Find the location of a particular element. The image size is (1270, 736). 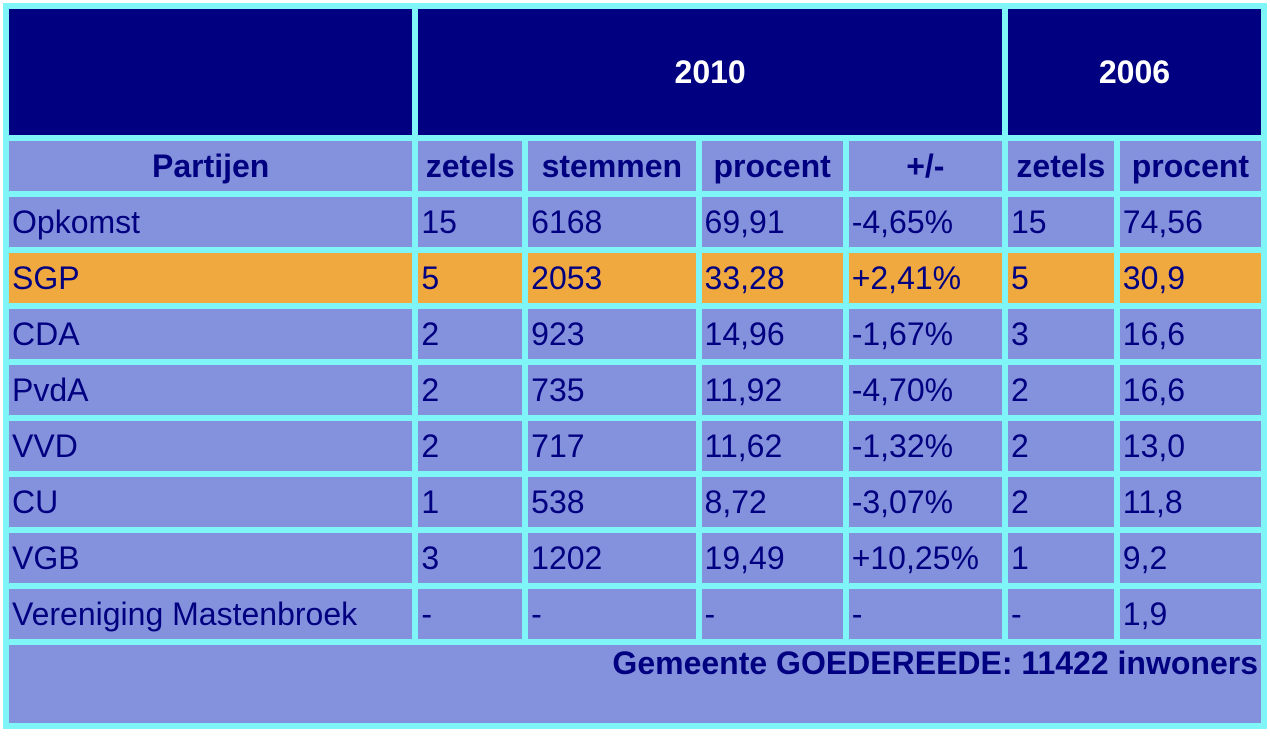

plusmin-cell: - is located at coordinates (925, 614).